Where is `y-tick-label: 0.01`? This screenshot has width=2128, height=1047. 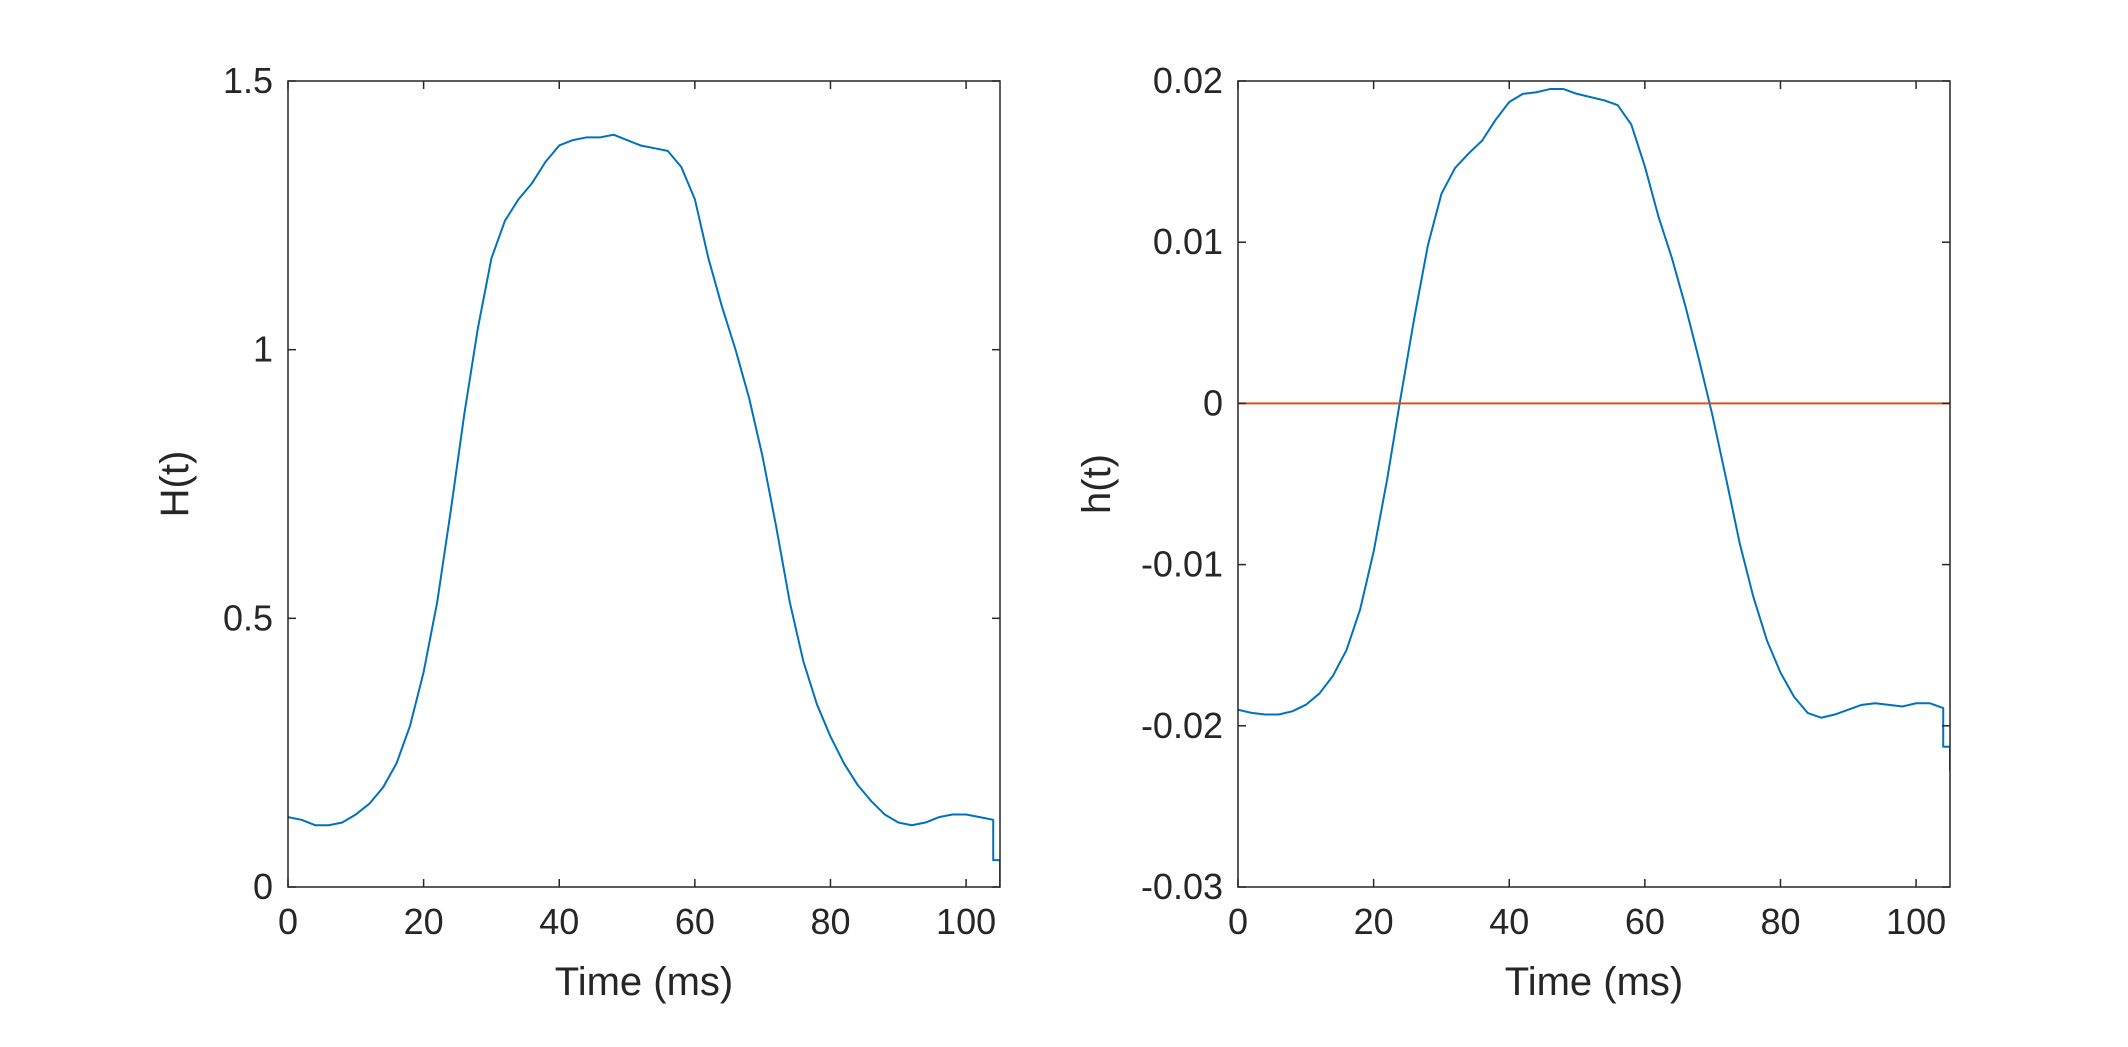
y-tick-label: 0.01 is located at coordinates (1188, 241).